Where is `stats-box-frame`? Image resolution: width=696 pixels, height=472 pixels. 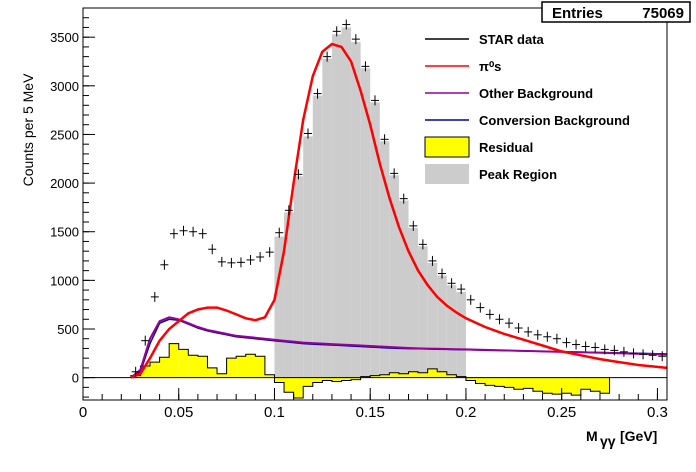 stats-box-frame is located at coordinates (616, 12).